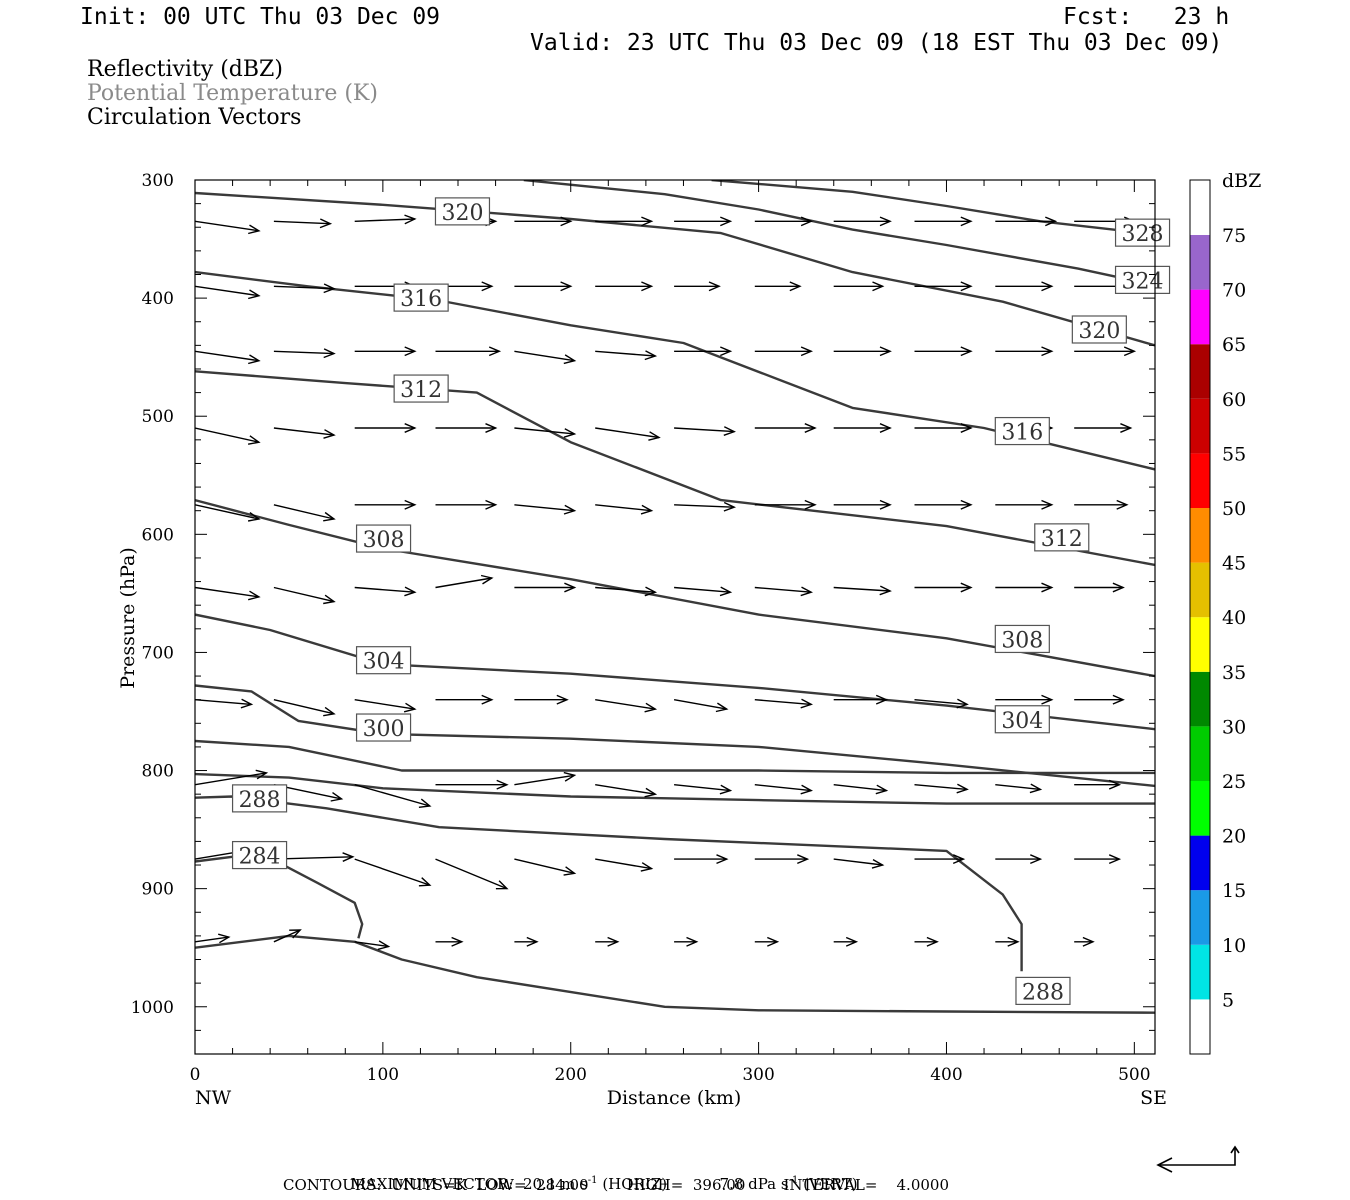  Describe the element at coordinates (421, 388) in the screenshot. I see `contour-label: 312` at that location.